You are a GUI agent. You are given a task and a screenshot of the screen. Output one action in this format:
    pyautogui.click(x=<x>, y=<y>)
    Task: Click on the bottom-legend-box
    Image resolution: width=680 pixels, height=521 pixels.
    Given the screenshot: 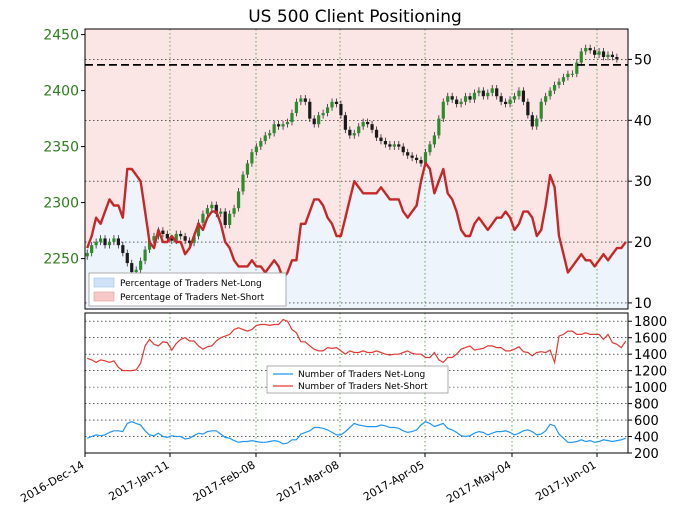 What is the action you would take?
    pyautogui.click(x=357, y=379)
    